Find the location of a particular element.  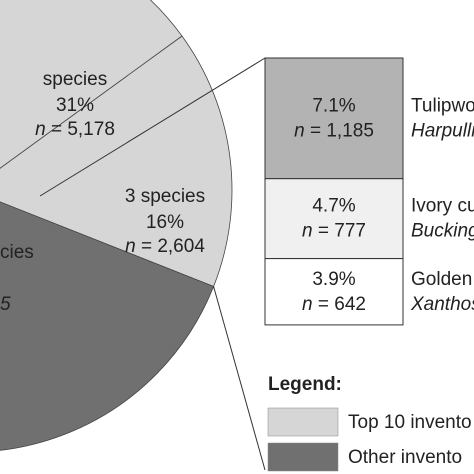

n-label: n = 1,185 is located at coordinates (334, 130).